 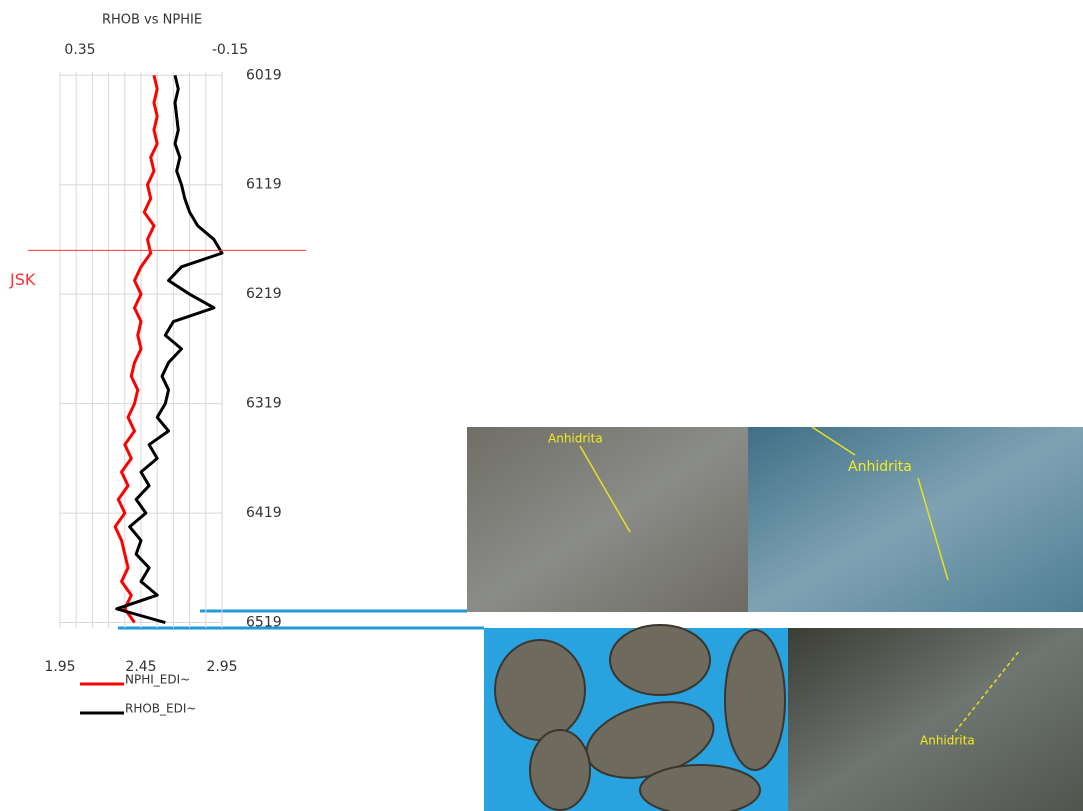 I want to click on x-tick-label: 1.95, so click(x=59, y=667).